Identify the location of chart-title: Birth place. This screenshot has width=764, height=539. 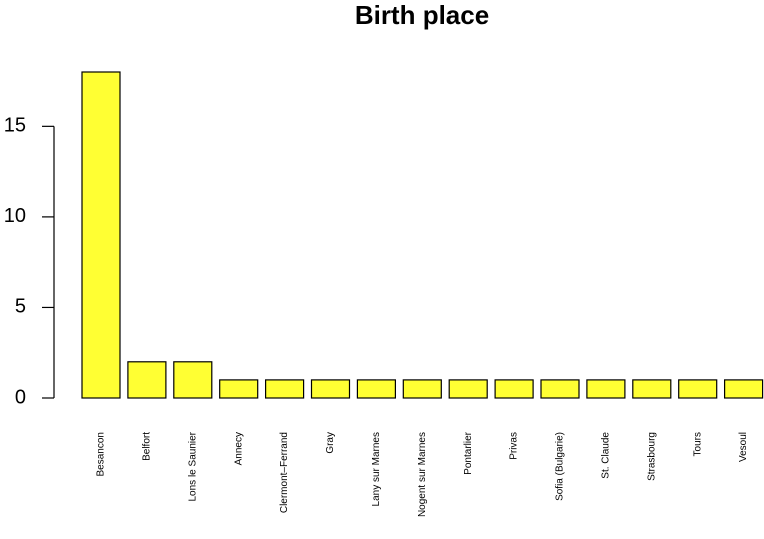
(422, 15).